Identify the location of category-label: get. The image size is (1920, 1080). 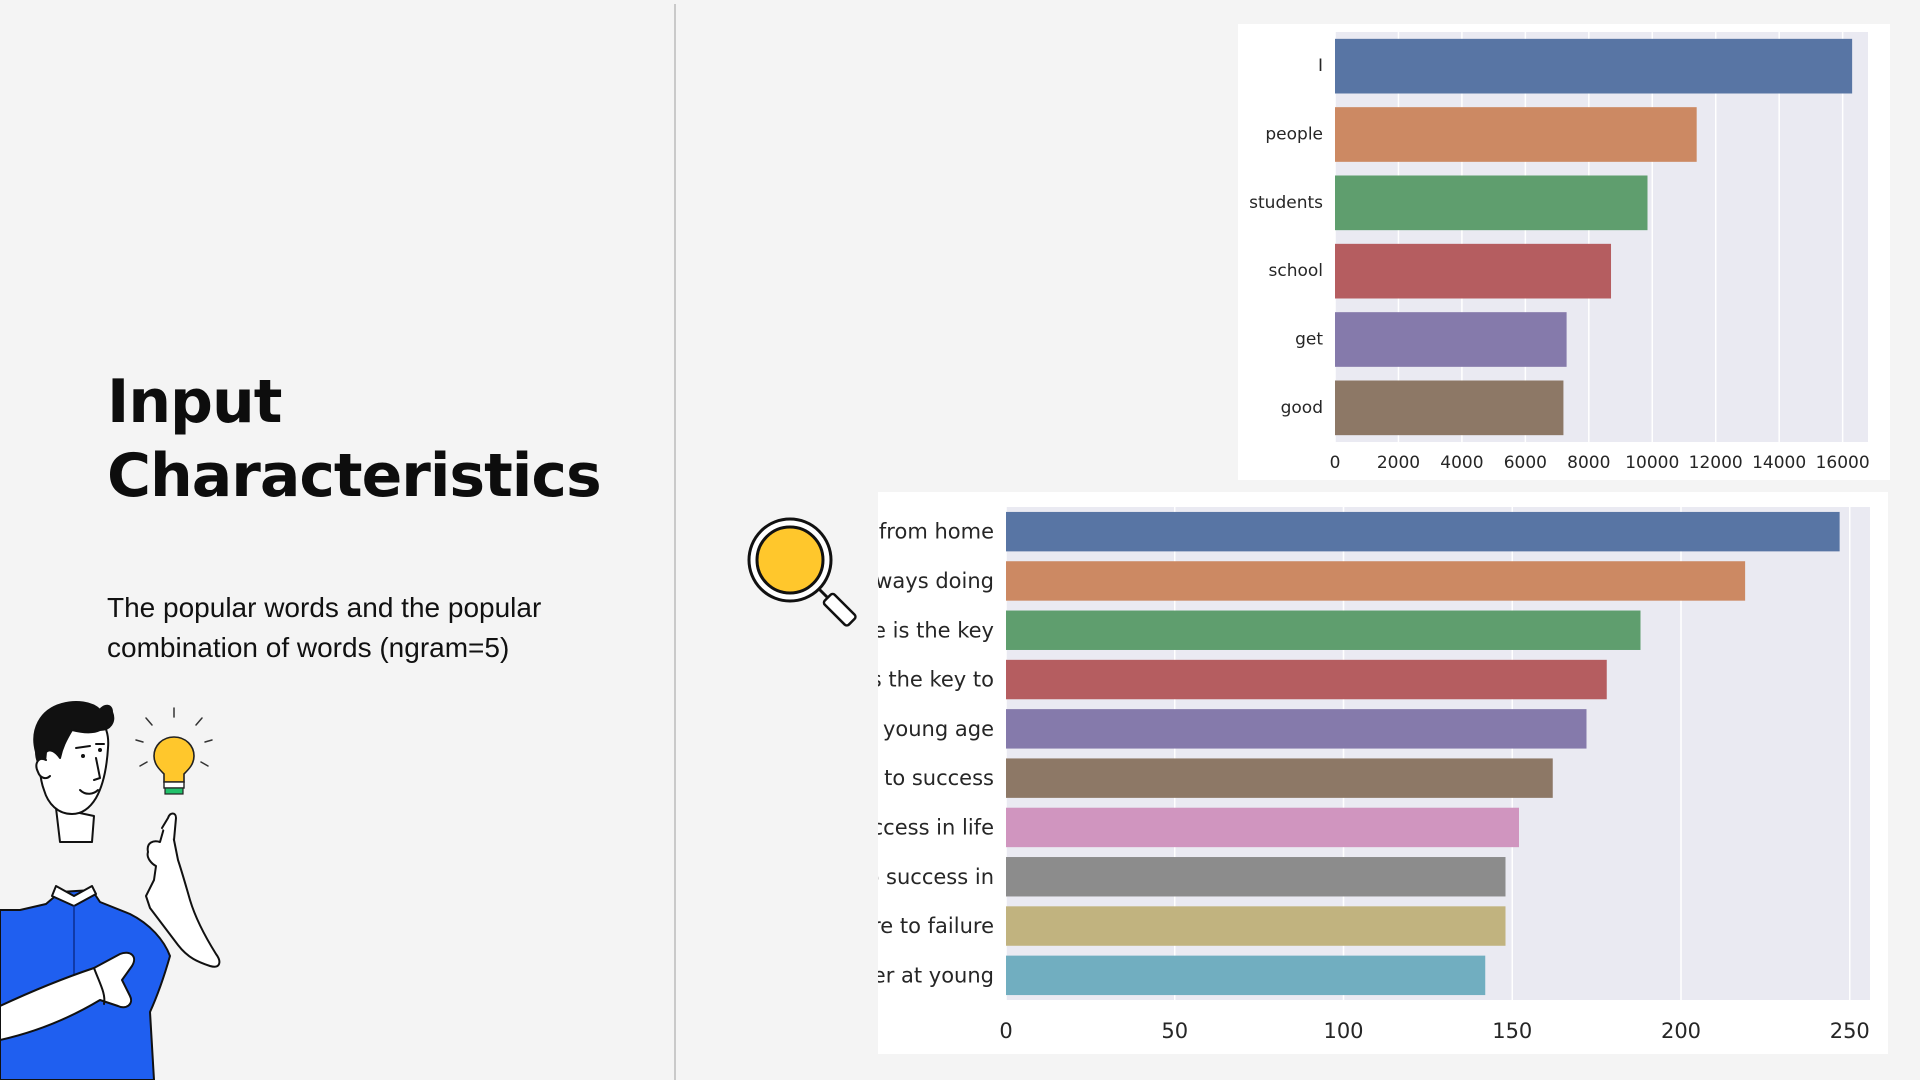
(1309, 340).